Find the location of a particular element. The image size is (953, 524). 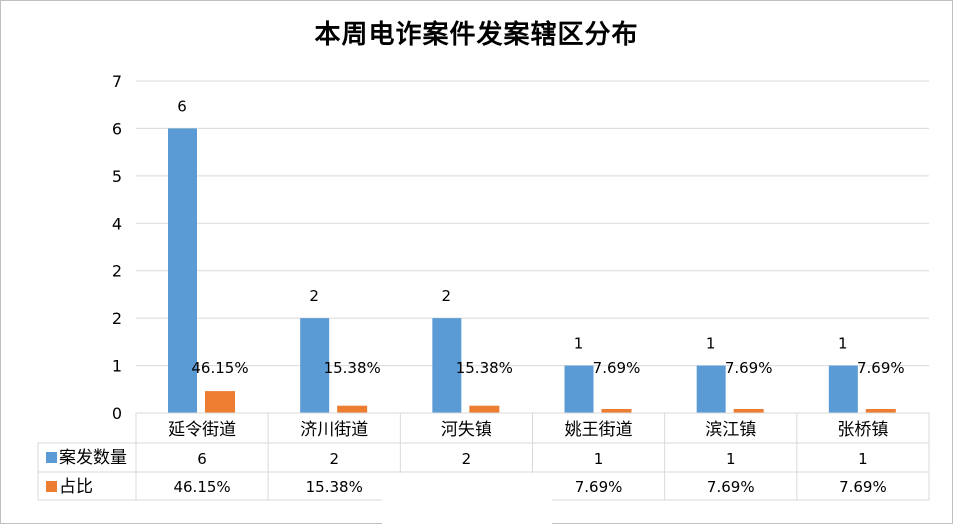

data-label-series1: 6 is located at coordinates (182, 106).